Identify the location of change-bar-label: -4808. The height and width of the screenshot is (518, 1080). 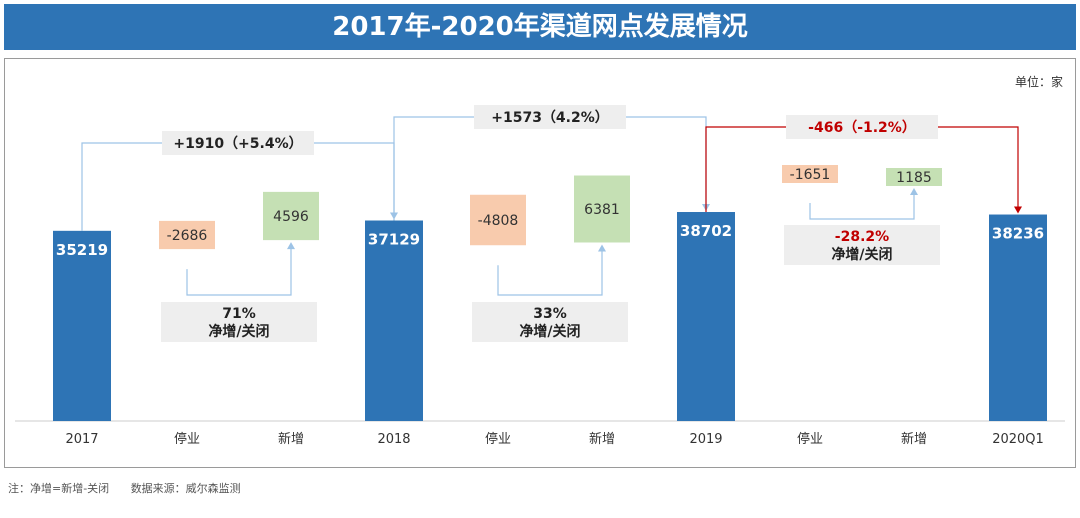
(498, 221).